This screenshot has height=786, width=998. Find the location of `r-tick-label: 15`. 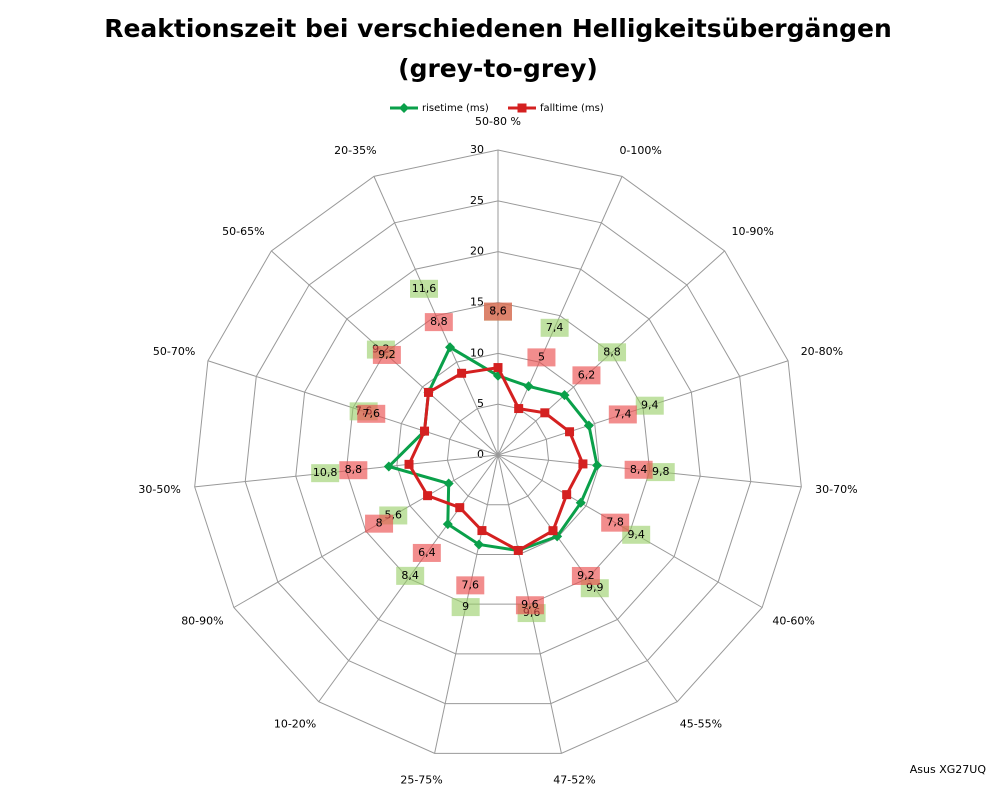

r-tick-label: 15 is located at coordinates (477, 302).